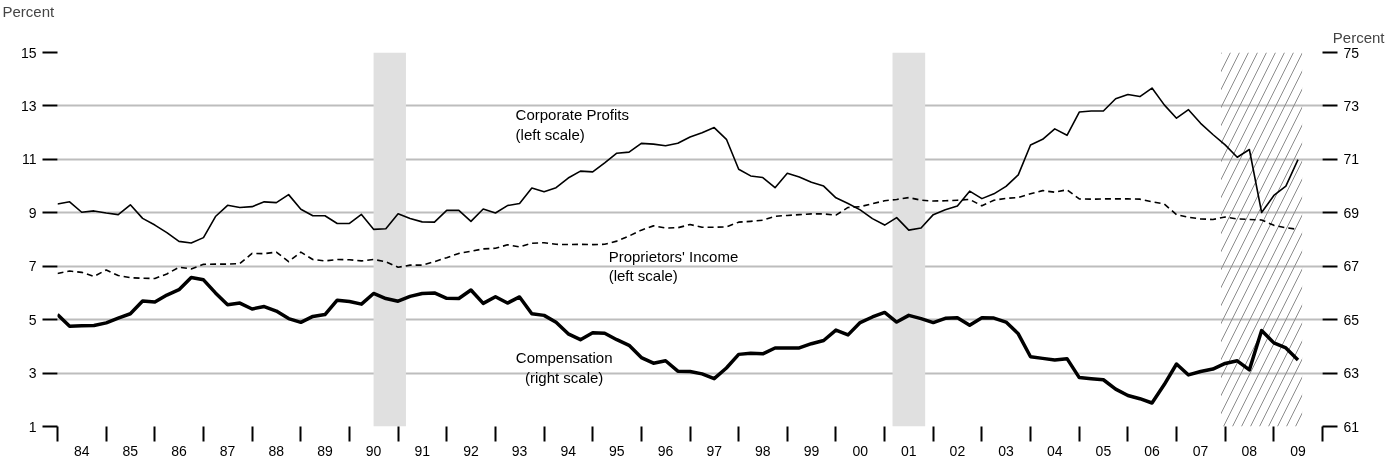  I want to click on x-tick-label: 95, so click(617, 450).